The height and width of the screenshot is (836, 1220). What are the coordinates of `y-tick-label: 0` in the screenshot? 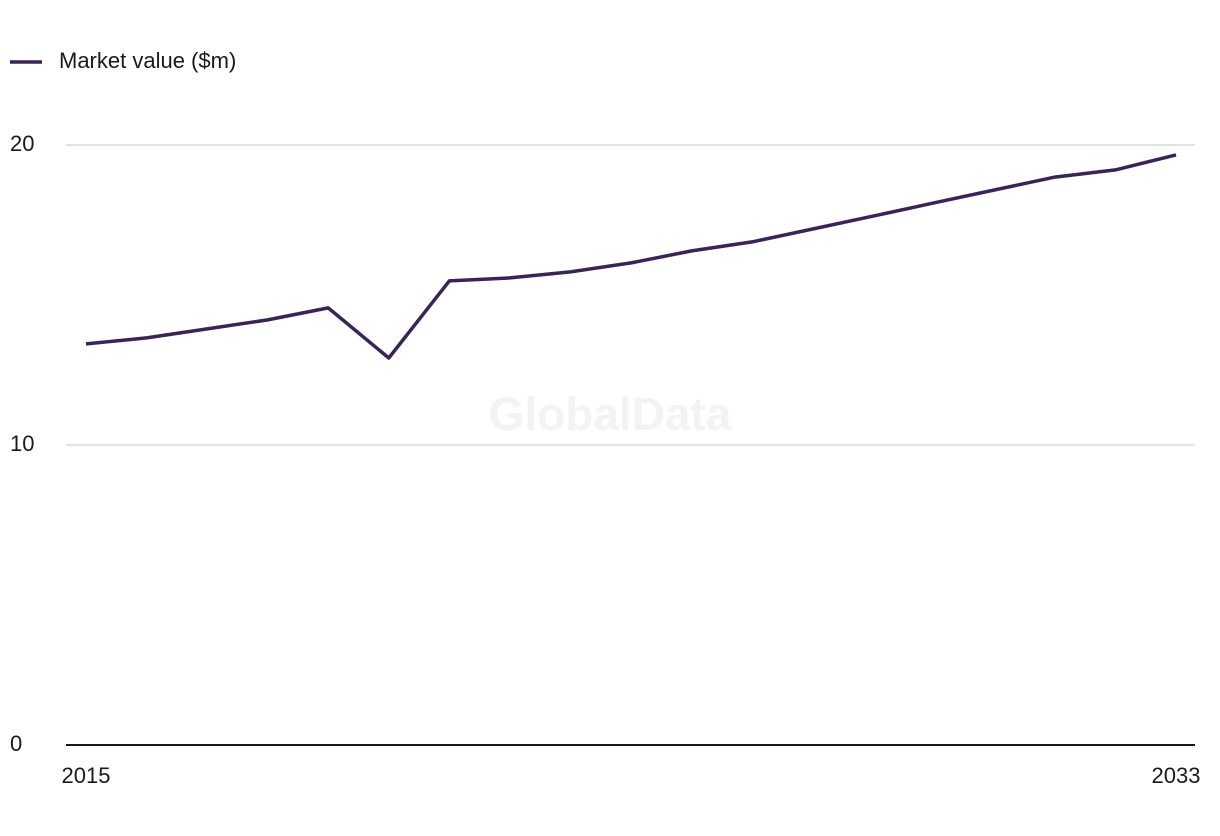 It's located at (16, 743).